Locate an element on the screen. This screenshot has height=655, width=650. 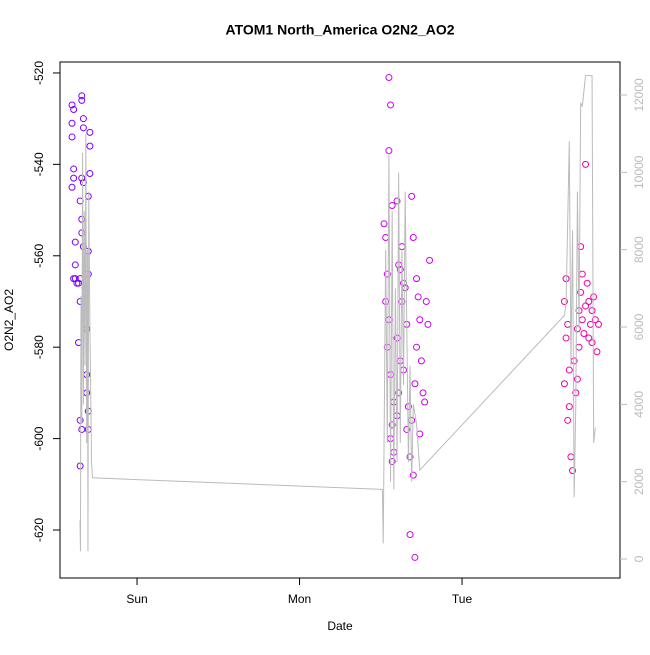
chart-title: ATOM1 North_America O2N2_AO2 is located at coordinates (340, 30).